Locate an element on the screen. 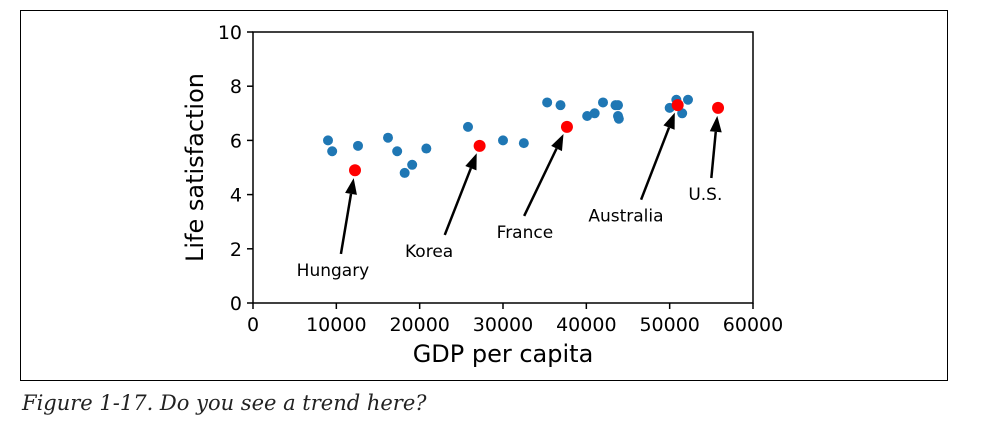 The image size is (1000, 422). y-tick-label: 4 is located at coordinates (236, 196).